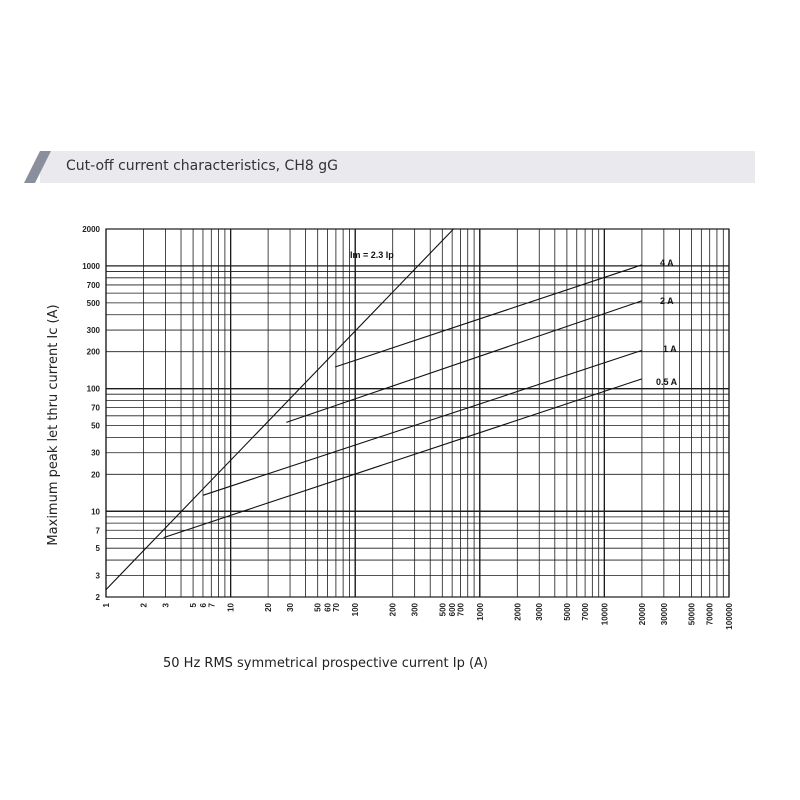  What do you see at coordinates (604, 613) in the screenshot?
I see `x-tick-label: 10000` at bounding box center [604, 613].